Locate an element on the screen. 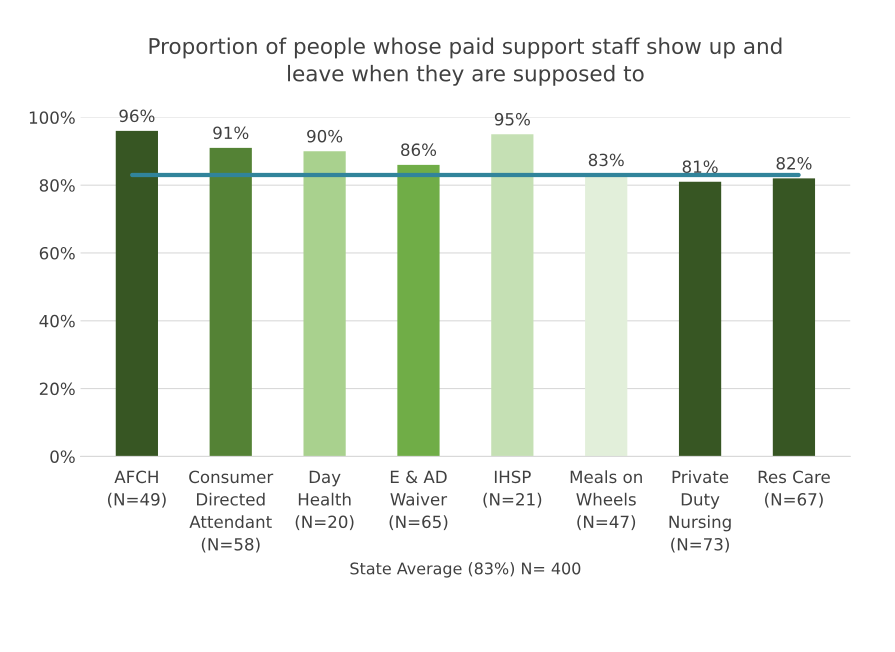  x-tick-label: Consumer Directed Attendant (N=58) is located at coordinates (231, 511).